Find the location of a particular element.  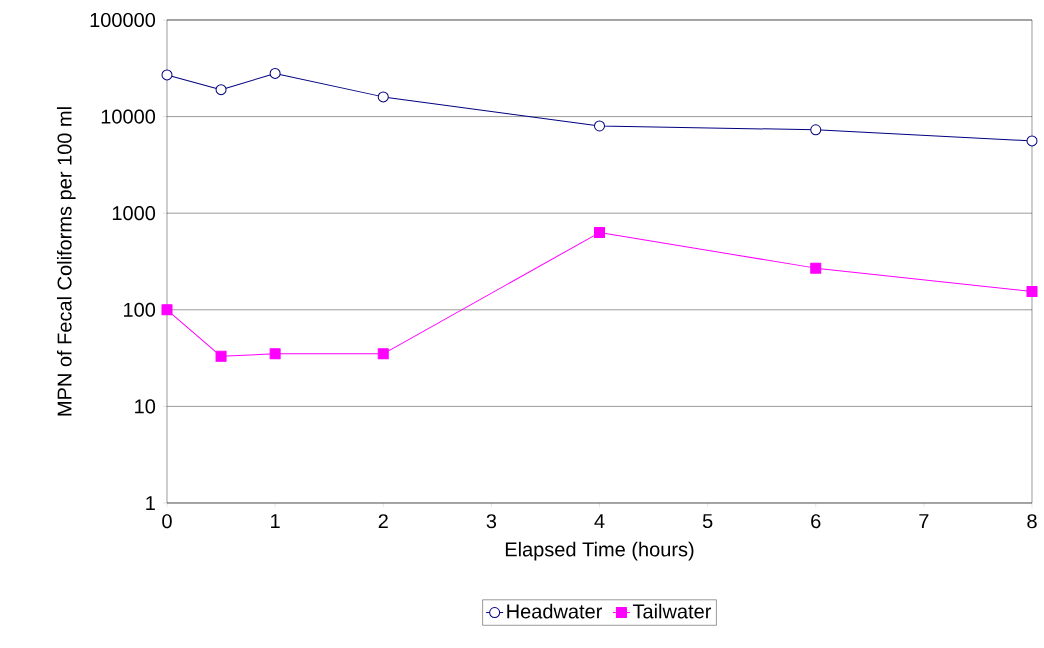

y-tick-label: 10 is located at coordinates (145, 406).